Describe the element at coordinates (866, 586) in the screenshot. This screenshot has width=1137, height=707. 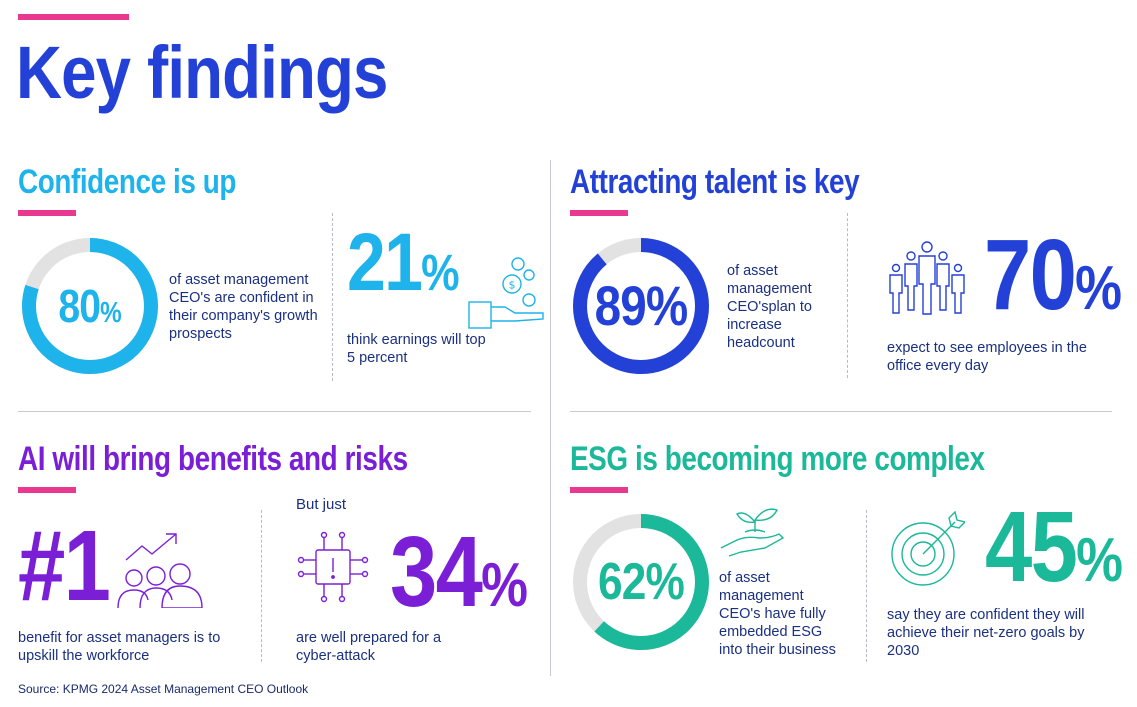
I see `esg-inner-divider` at that location.